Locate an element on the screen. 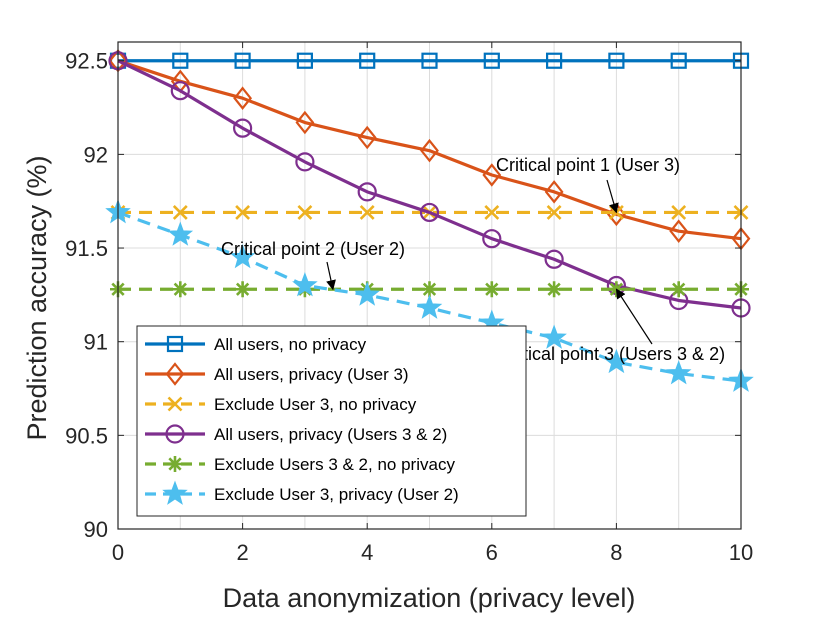 The image size is (830, 623). legend-entry: Exclude User 3, no privacy is located at coordinates (281, 404).